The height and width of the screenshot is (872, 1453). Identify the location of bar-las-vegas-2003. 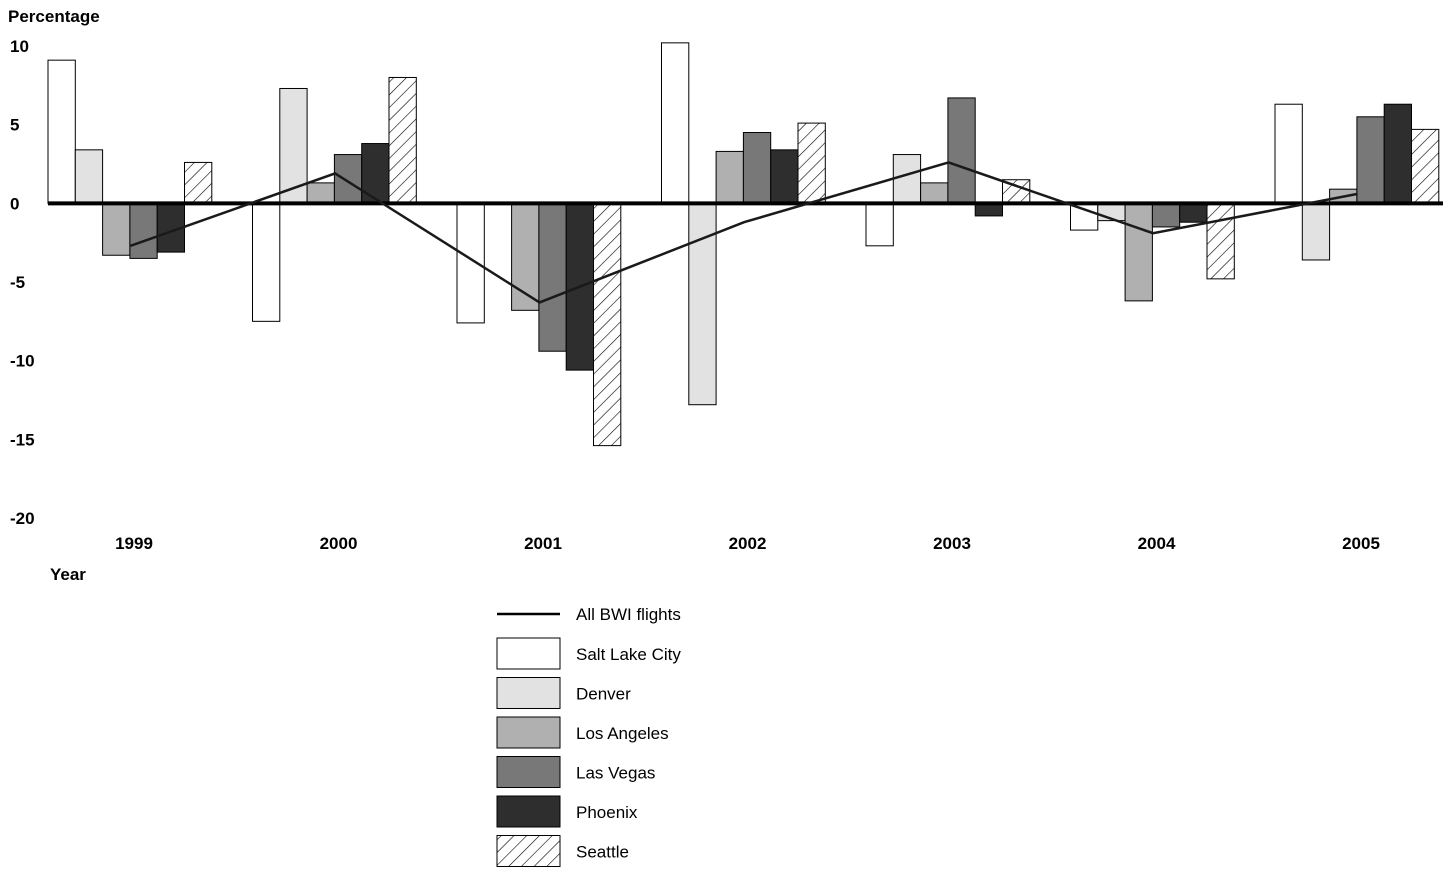
(961, 150).